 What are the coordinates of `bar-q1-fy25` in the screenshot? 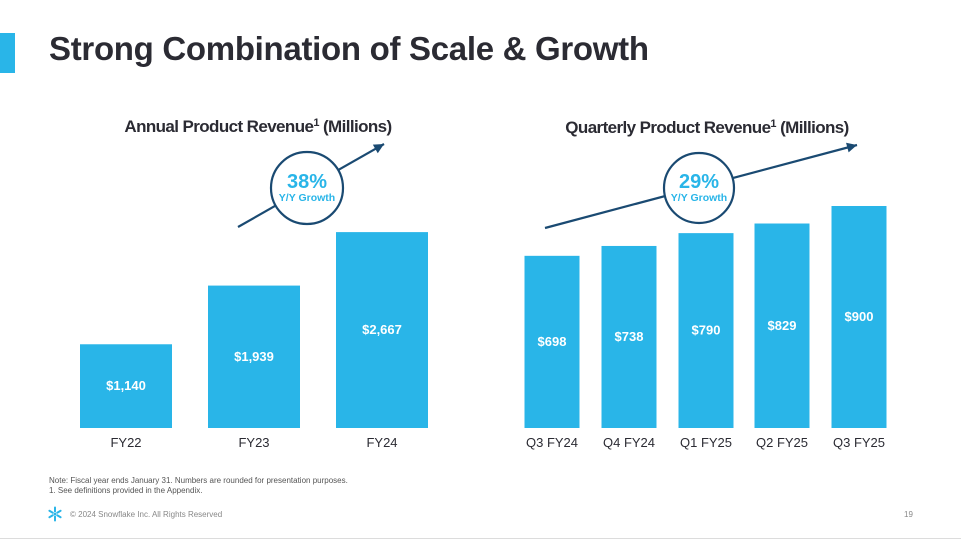 It's located at (706, 330).